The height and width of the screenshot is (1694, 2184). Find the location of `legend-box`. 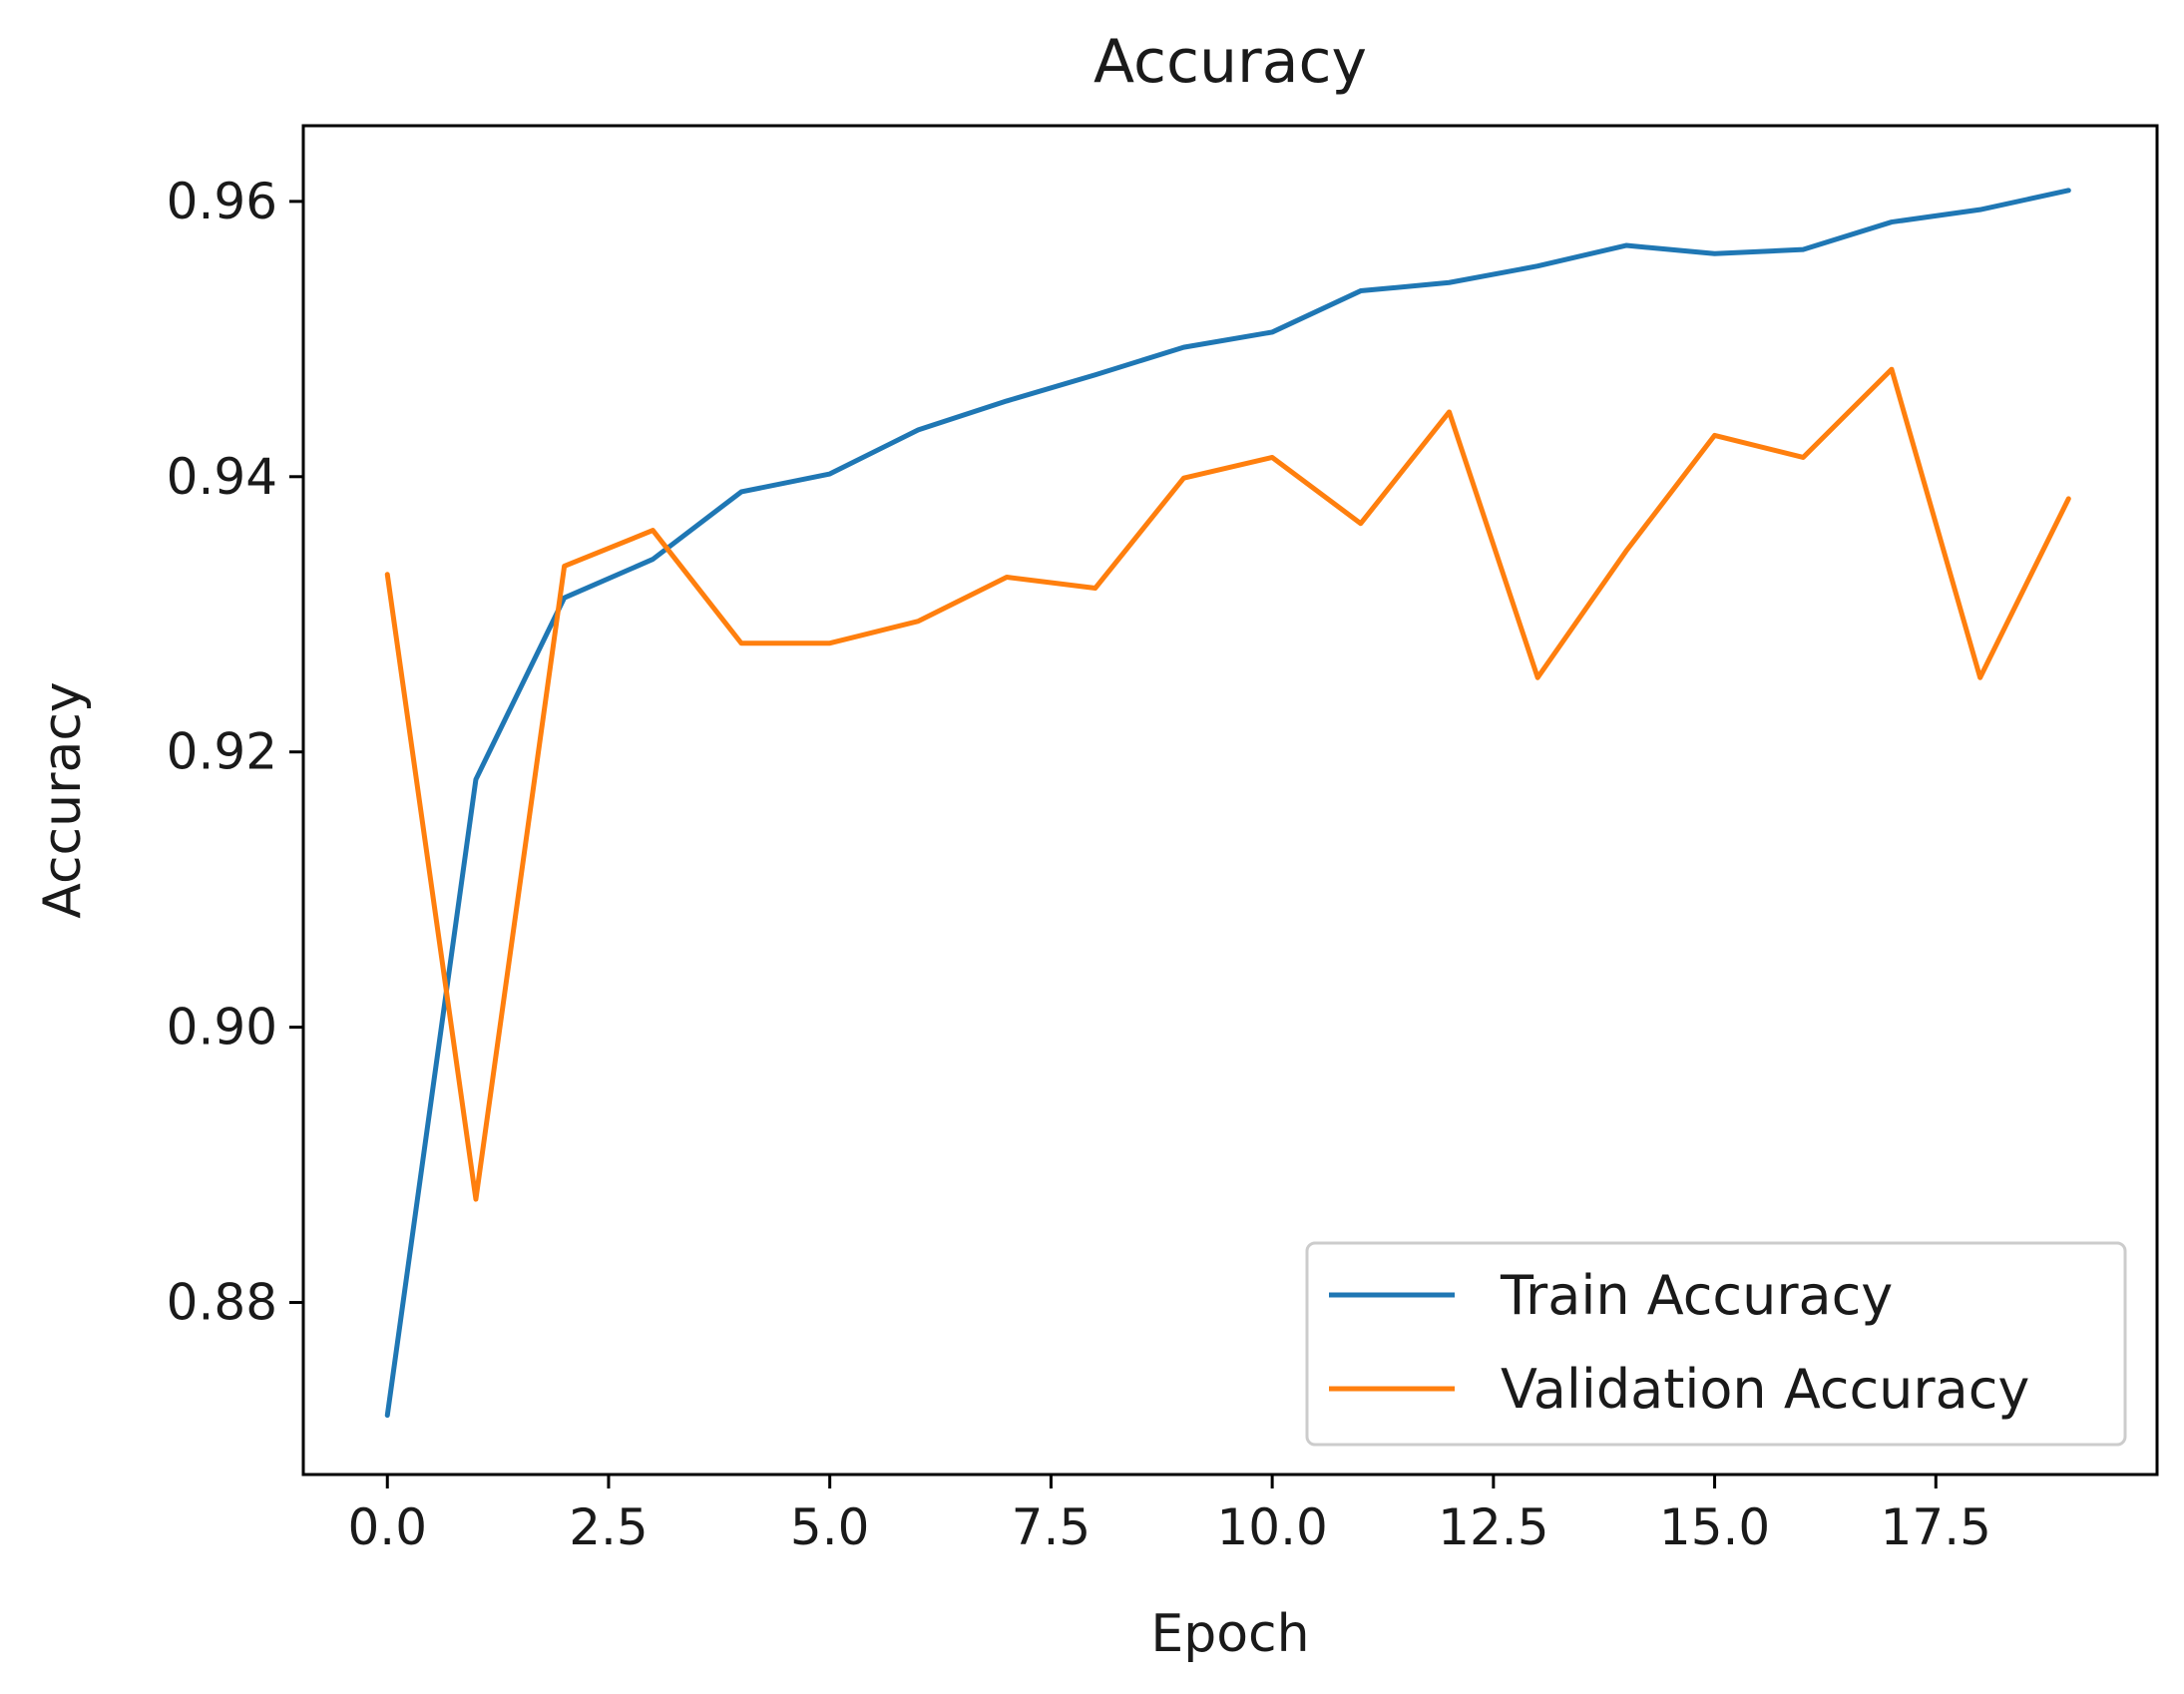

legend-box is located at coordinates (1716, 1344).